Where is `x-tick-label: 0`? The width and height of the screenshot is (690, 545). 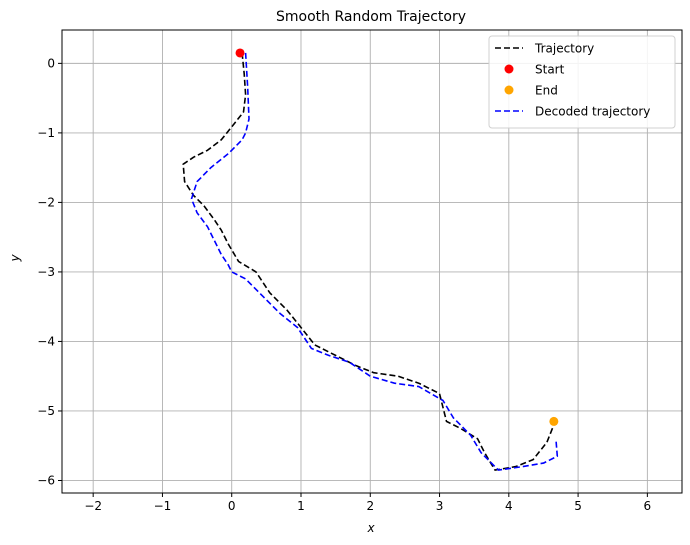 x-tick-label: 0 is located at coordinates (232, 506).